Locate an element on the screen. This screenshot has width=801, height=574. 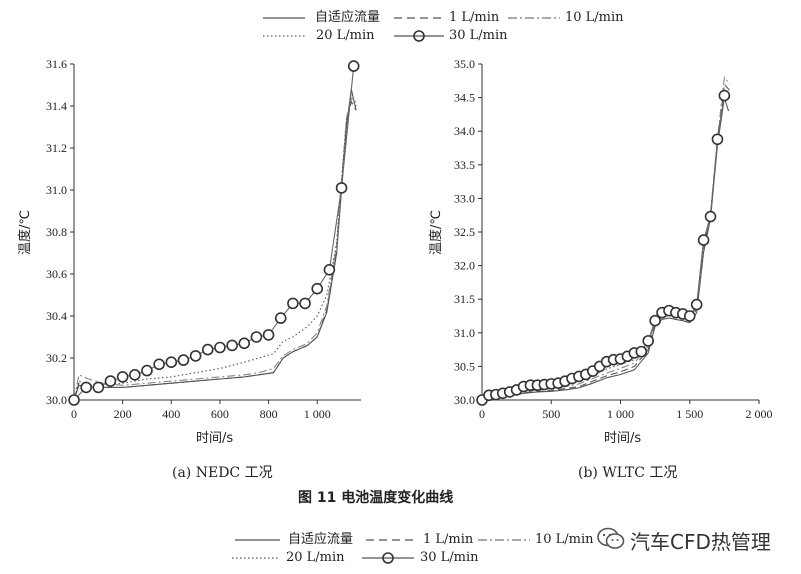
legend-bottom: 自适应流量 1 L/min 10 L/min 20 L/min 30 L/min is located at coordinates (400, 550).